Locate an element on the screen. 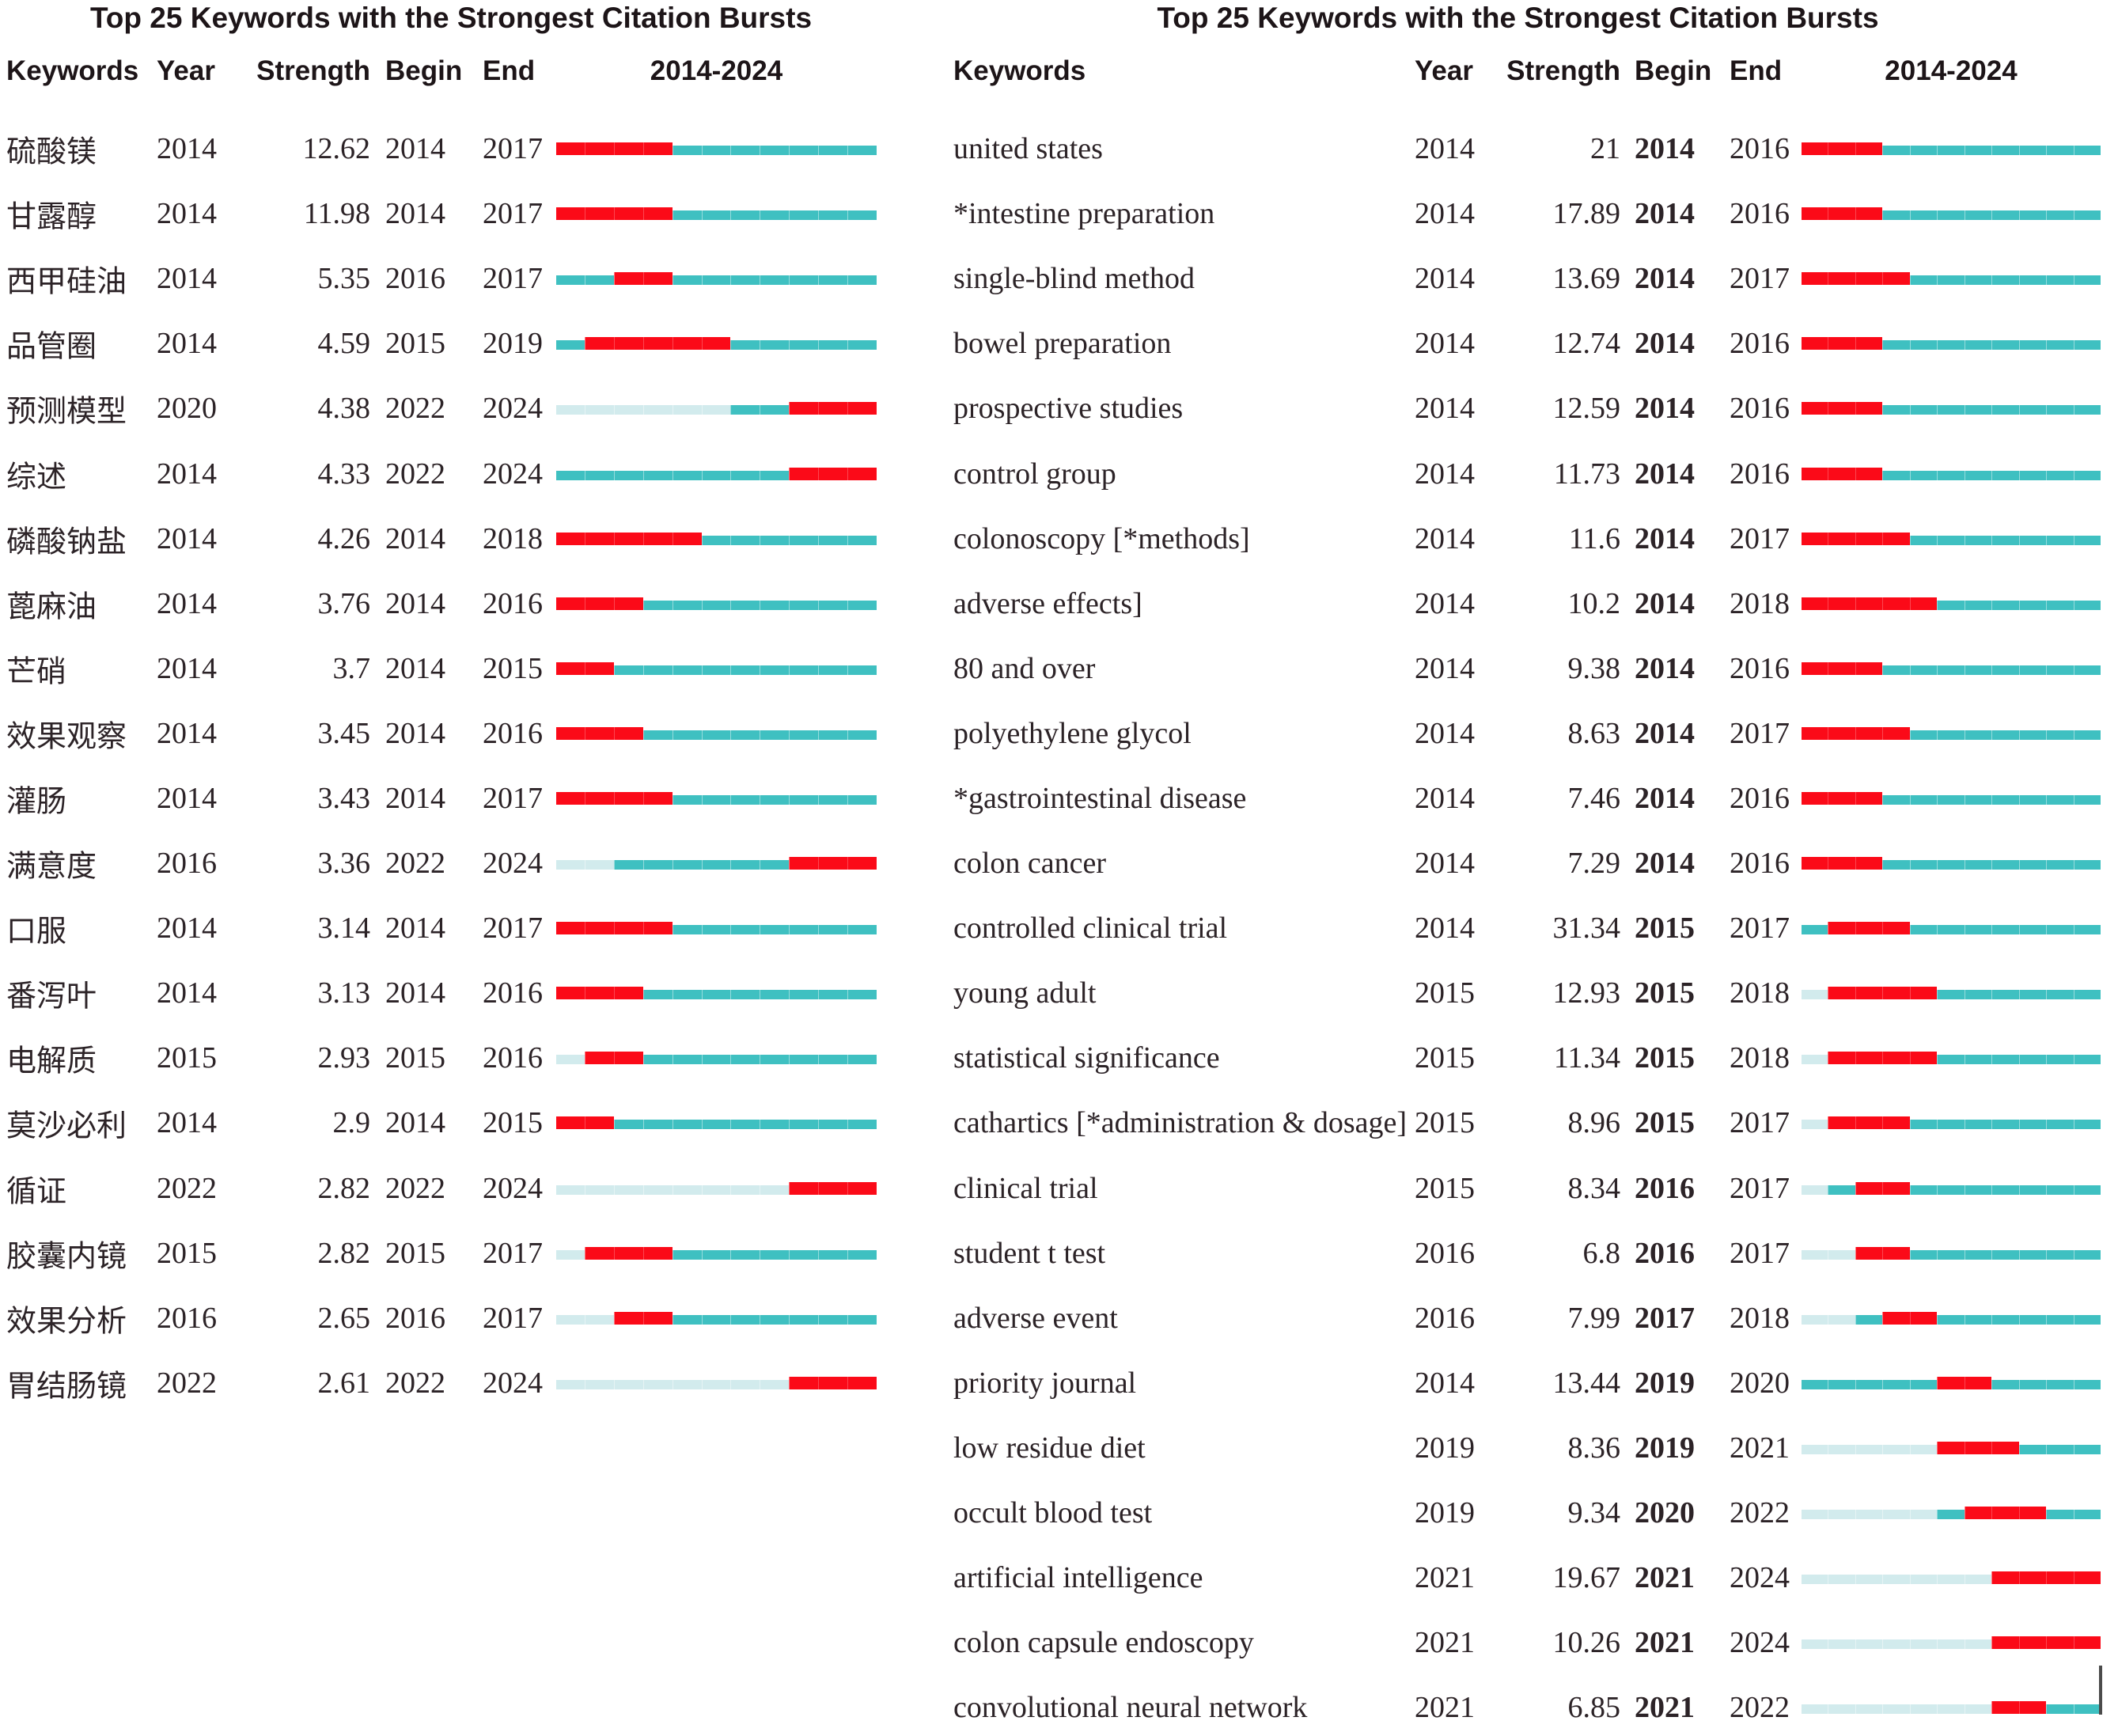  keyword-label: 效果观察 is located at coordinates (66, 737).